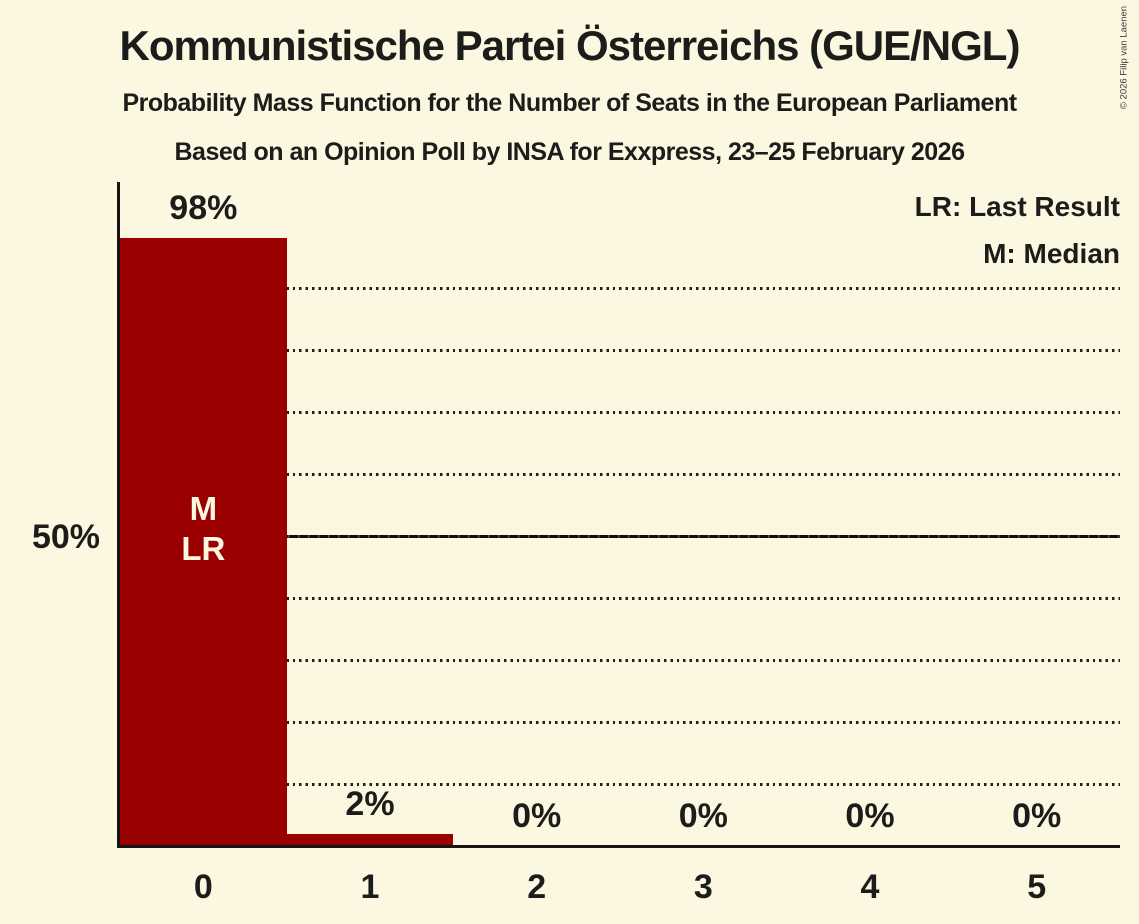 The width and height of the screenshot is (1139, 924). I want to click on bar-value-label-0: 98%, so click(203, 208).